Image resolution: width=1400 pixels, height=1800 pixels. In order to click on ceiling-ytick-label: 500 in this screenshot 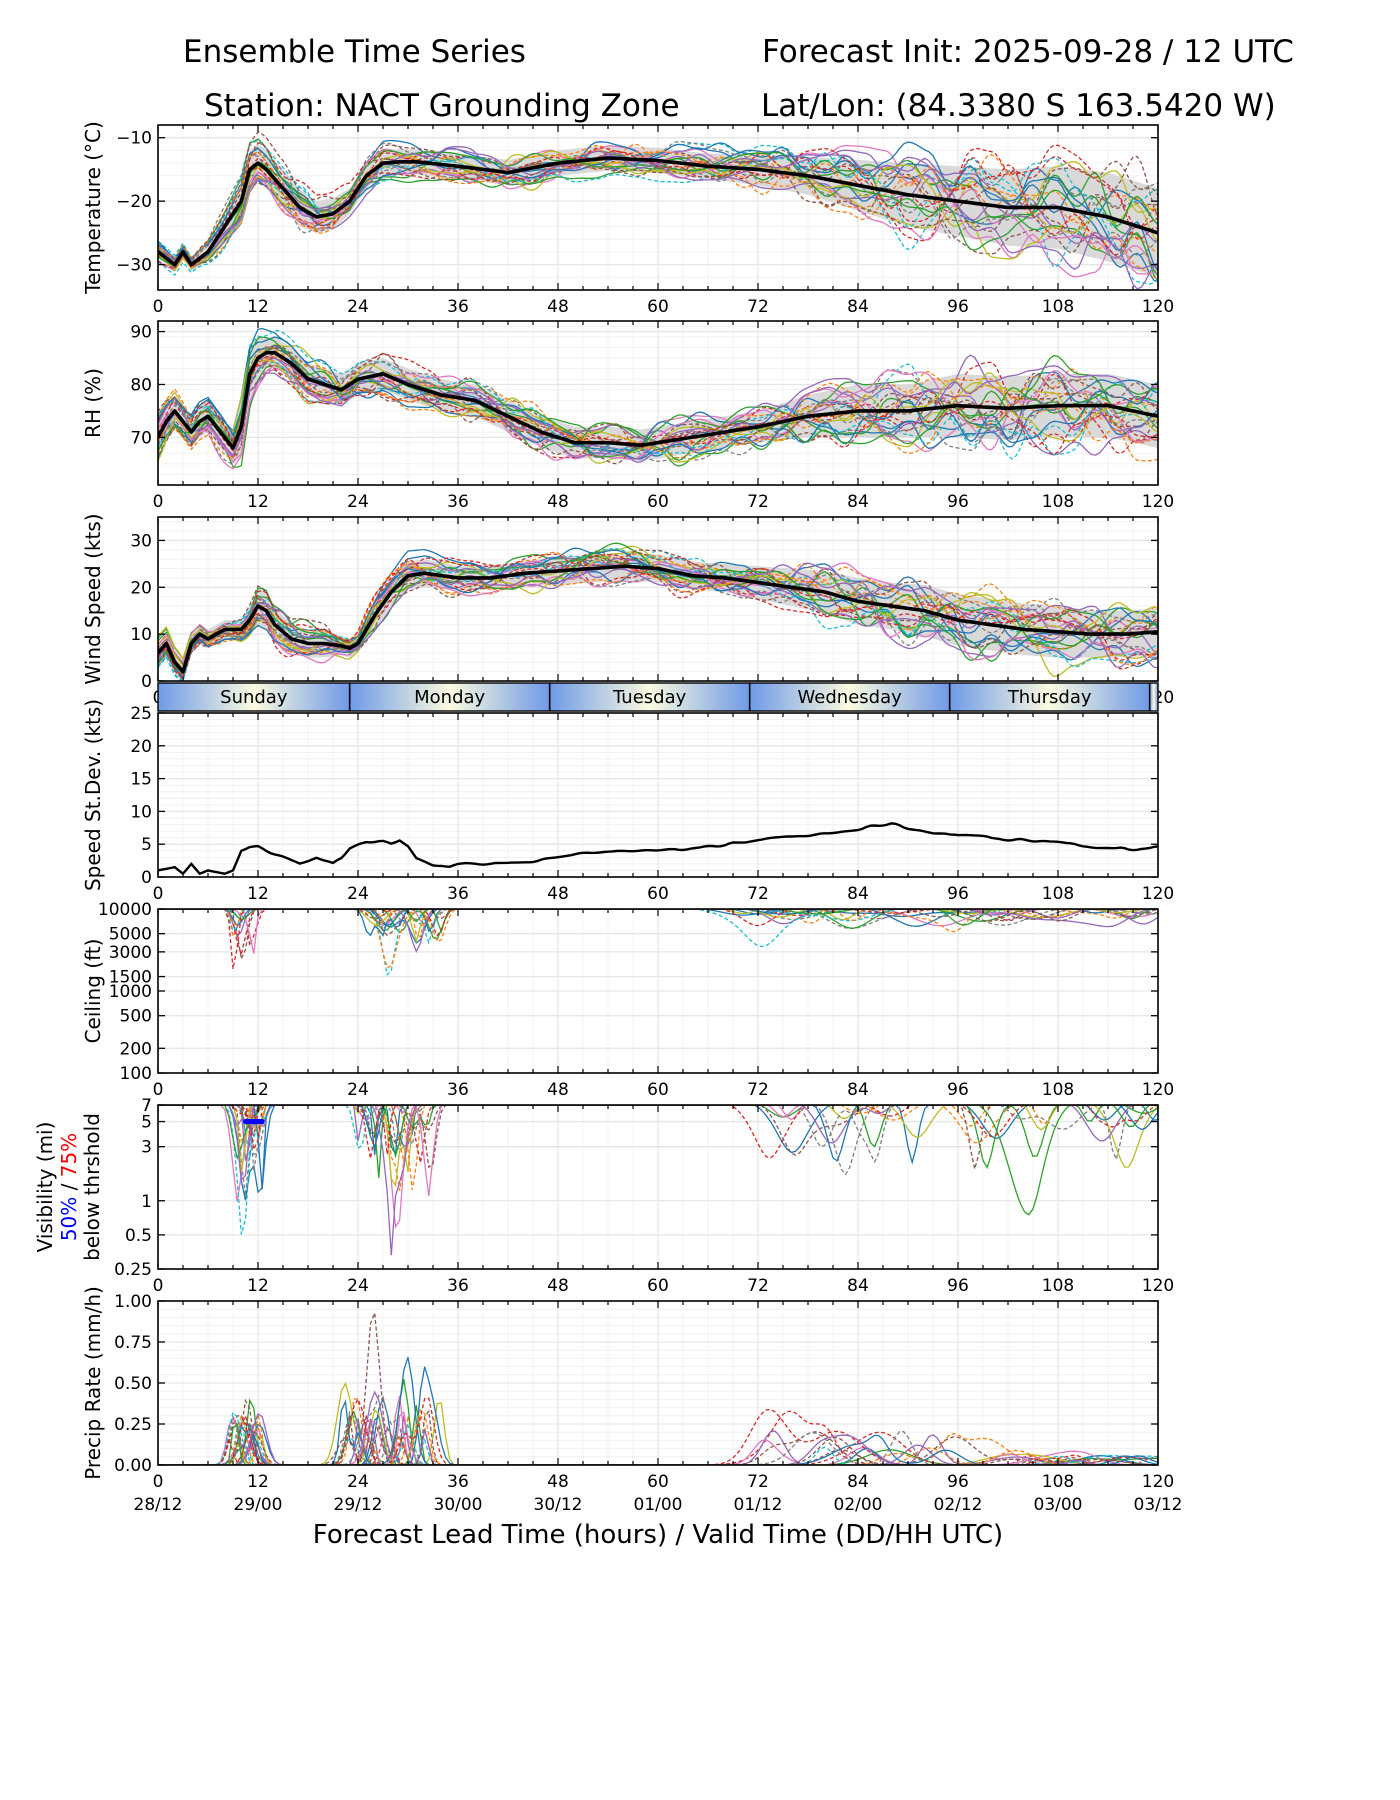, I will do `click(136, 1017)`.